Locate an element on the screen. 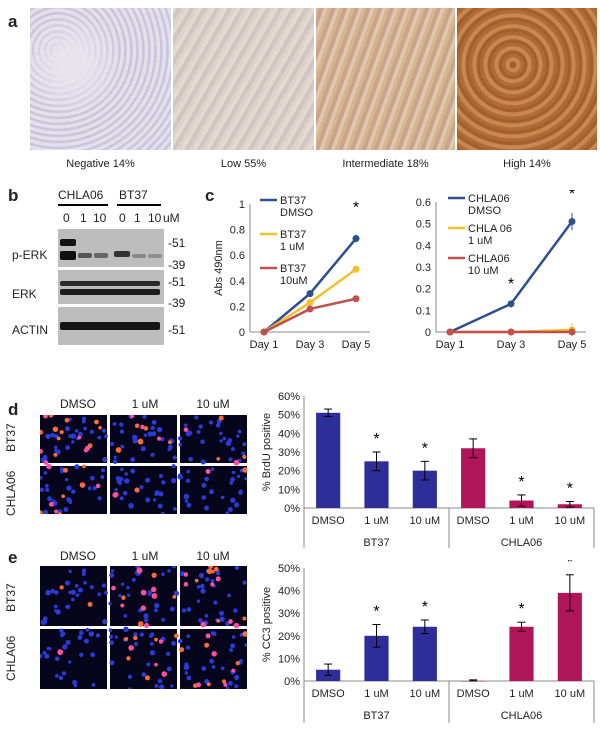  blot-dose-1: 0 is located at coordinates (66, 218).